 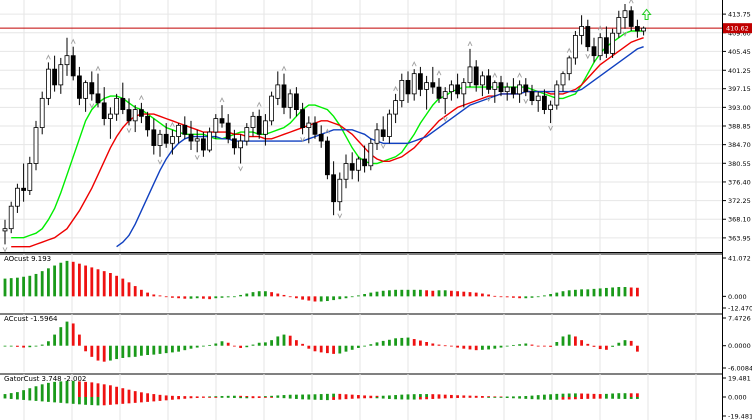 I want to click on ac-panel-title: ACcust -1.5964, so click(x=31, y=319).